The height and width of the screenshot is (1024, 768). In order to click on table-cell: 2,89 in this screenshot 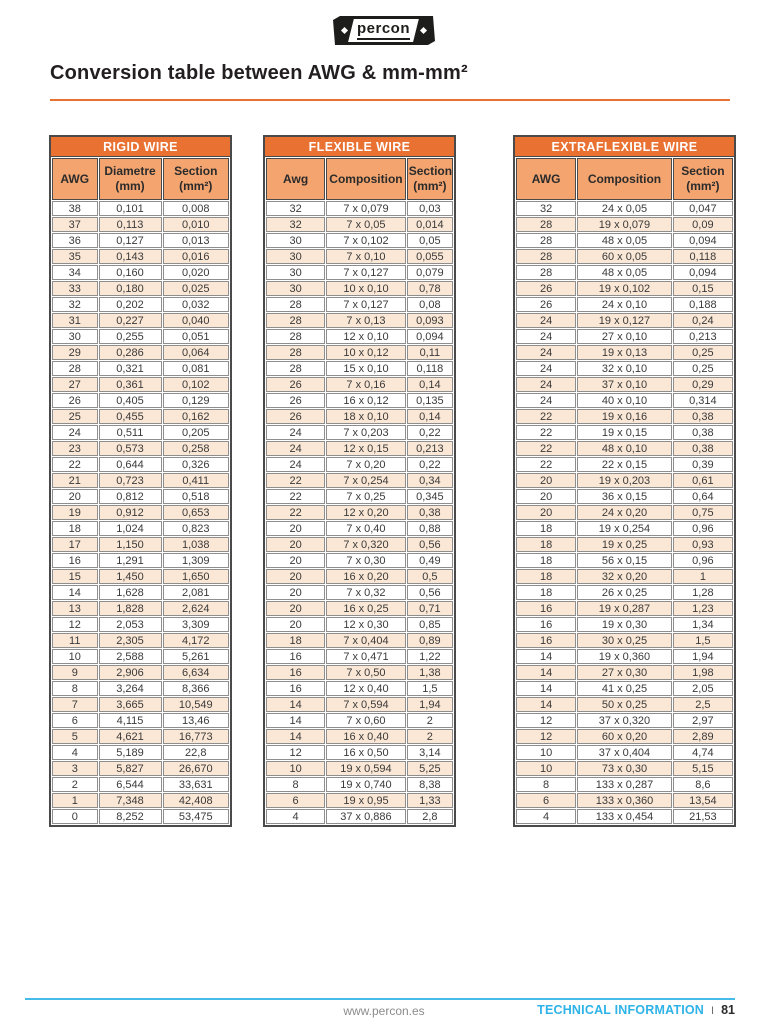, I will do `click(702, 736)`.